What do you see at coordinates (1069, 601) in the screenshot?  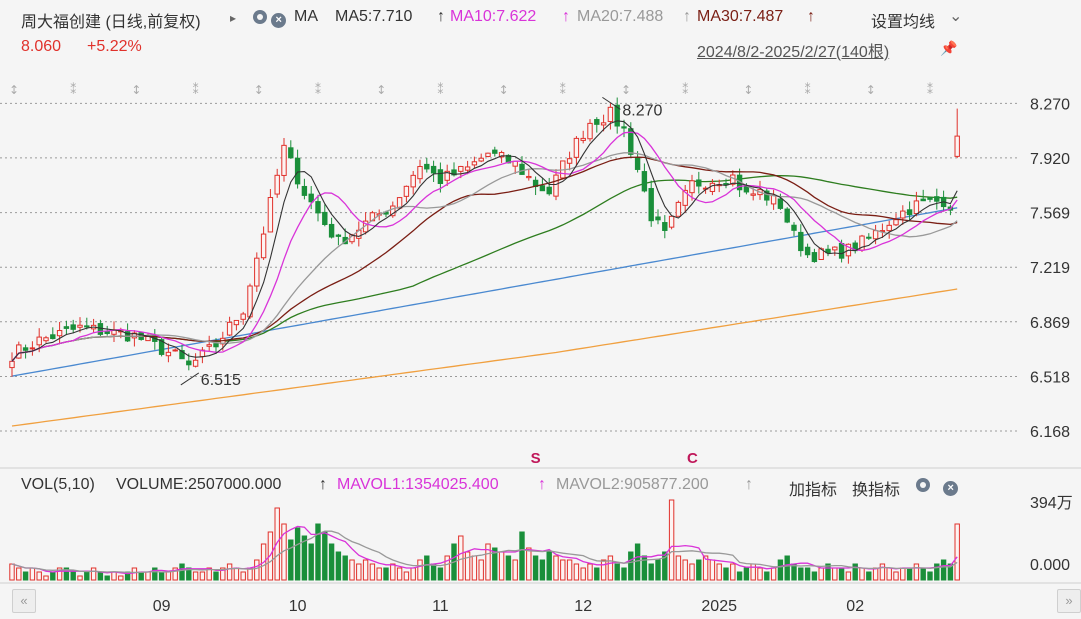 I see `scroll-right-button: »` at bounding box center [1069, 601].